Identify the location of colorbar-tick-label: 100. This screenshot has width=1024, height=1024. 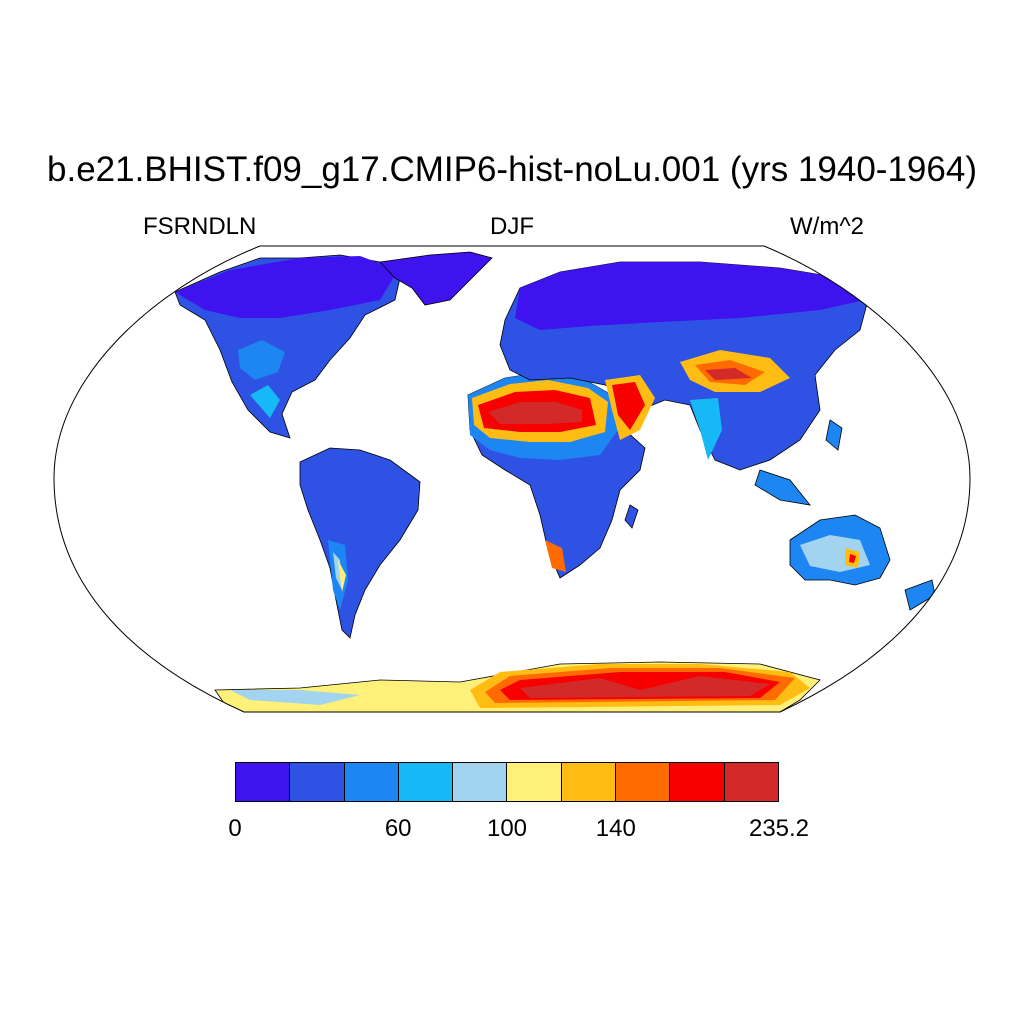
(507, 828).